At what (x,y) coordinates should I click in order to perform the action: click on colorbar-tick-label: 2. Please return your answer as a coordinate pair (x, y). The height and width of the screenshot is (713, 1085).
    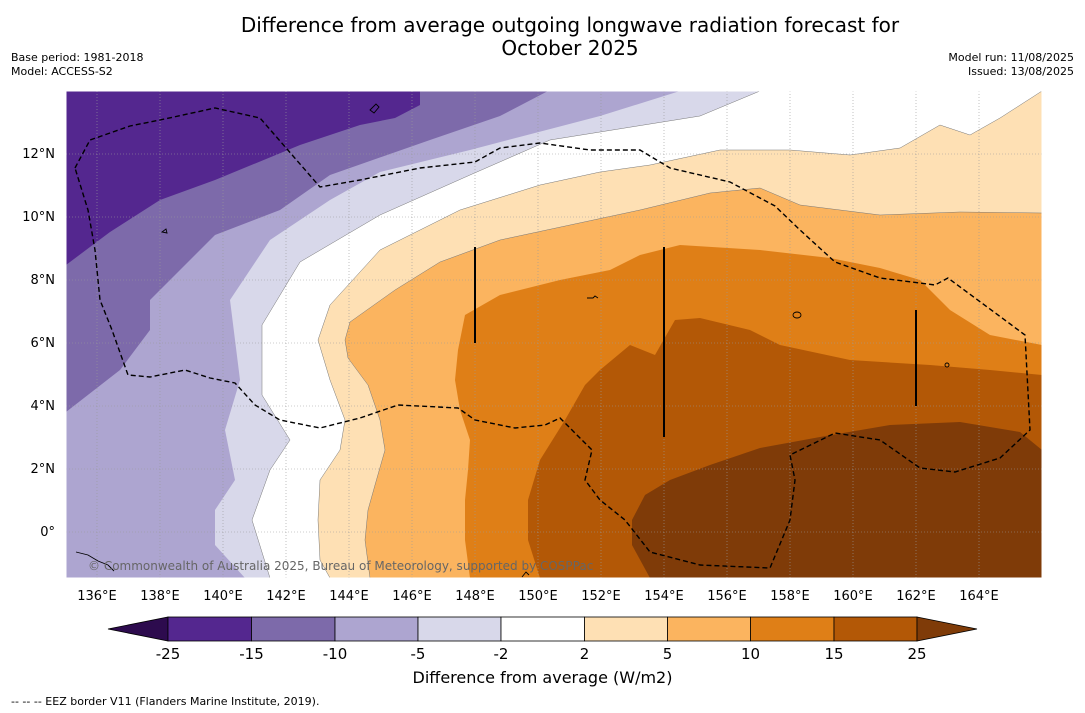
    Looking at the image, I should click on (585, 654).